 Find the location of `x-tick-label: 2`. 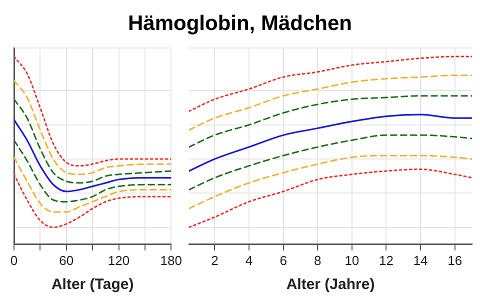

x-tick-label: 2 is located at coordinates (214, 260).